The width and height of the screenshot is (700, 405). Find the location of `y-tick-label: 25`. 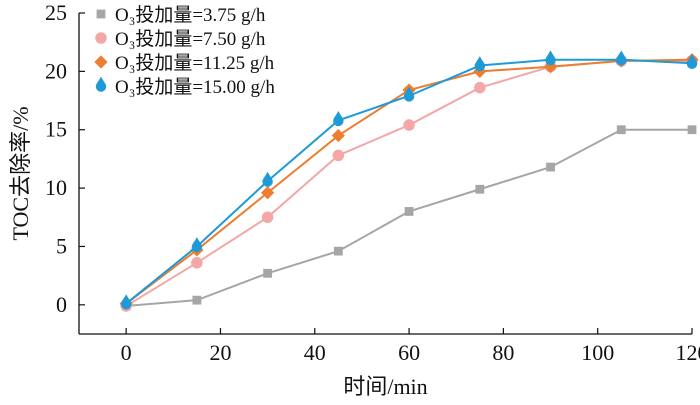

y-tick-label: 25 is located at coordinates (56, 12).